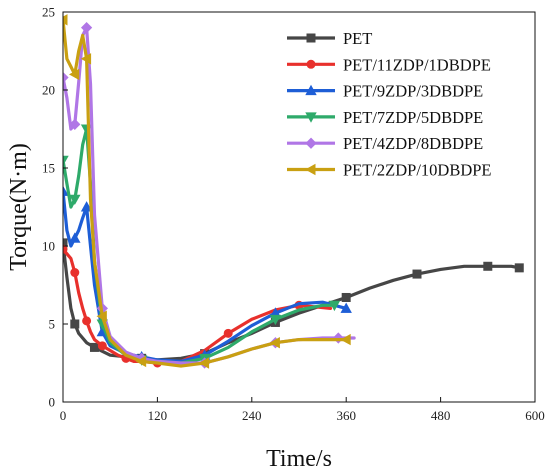  I want to click on legend-entry: PET, so click(329, 38).